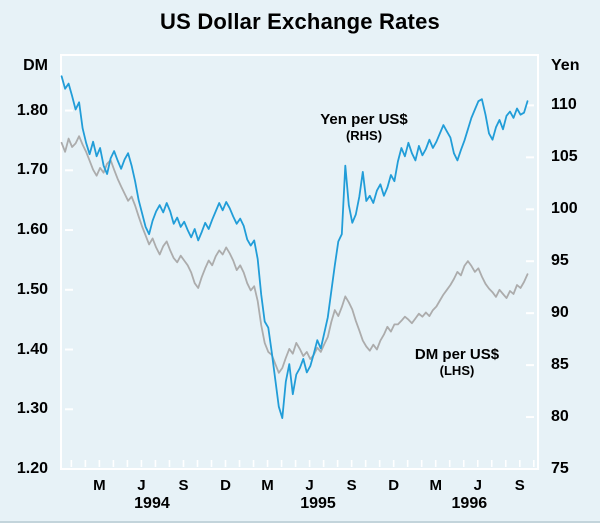 This screenshot has width=600, height=523. I want to click on right-axis-tick-label: 105, so click(564, 157).